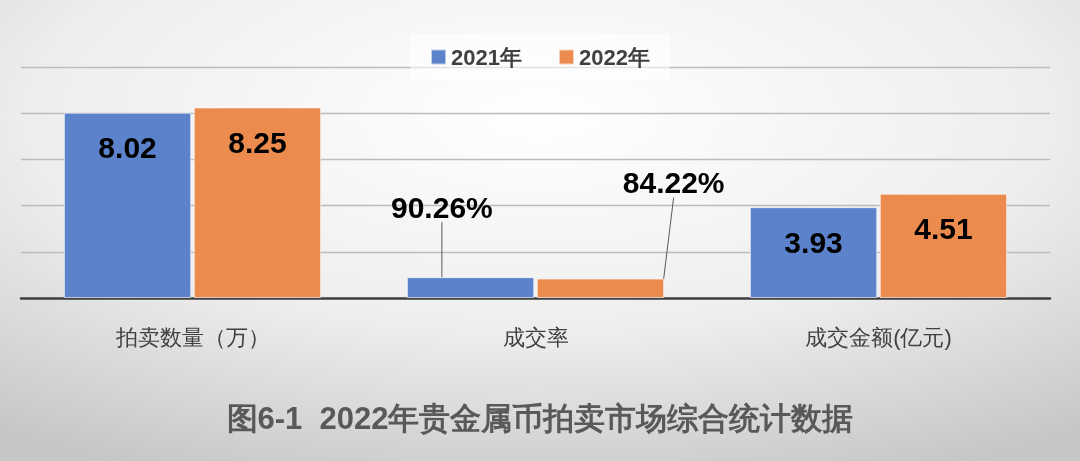  What do you see at coordinates (487, 57) in the screenshot?
I see `legend-label: 2021年` at bounding box center [487, 57].